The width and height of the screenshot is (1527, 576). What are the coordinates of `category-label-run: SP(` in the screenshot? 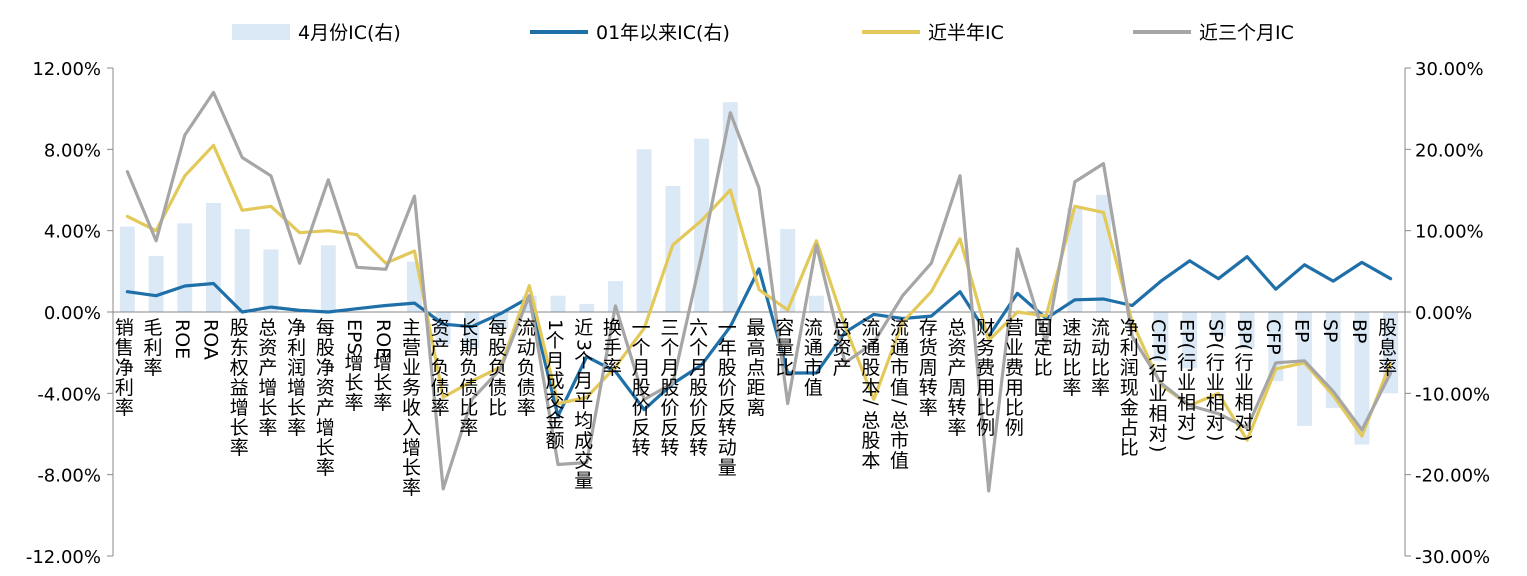 It's located at (1215, 334).